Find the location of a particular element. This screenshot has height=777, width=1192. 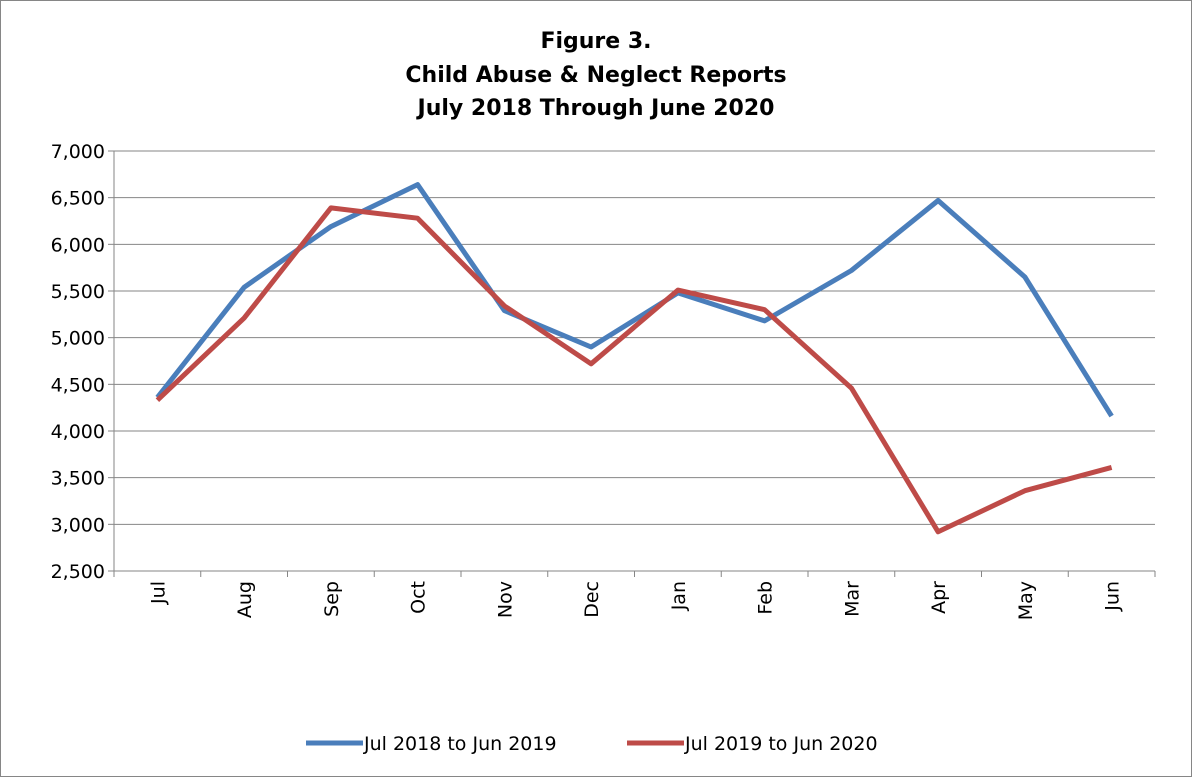

y-tick-label: 4,000 is located at coordinates (78, 432).